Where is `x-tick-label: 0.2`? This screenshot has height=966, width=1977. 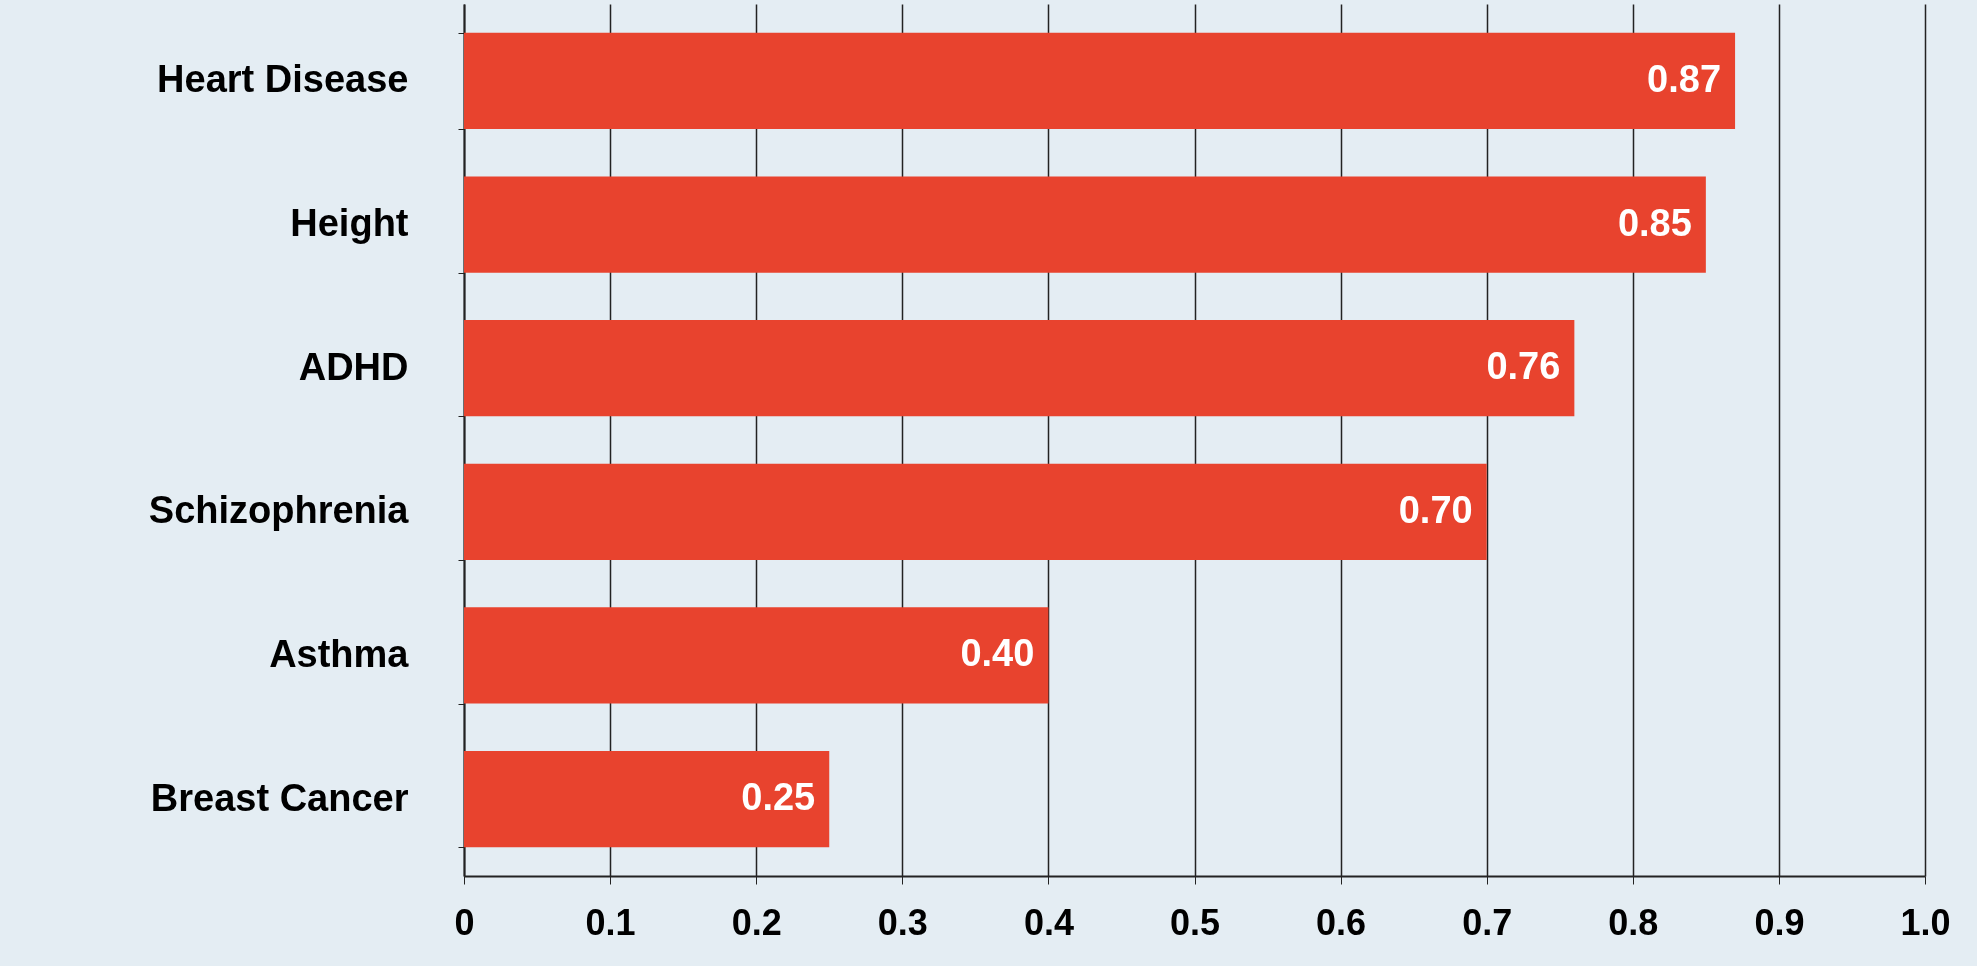 x-tick-label: 0.2 is located at coordinates (756, 922).